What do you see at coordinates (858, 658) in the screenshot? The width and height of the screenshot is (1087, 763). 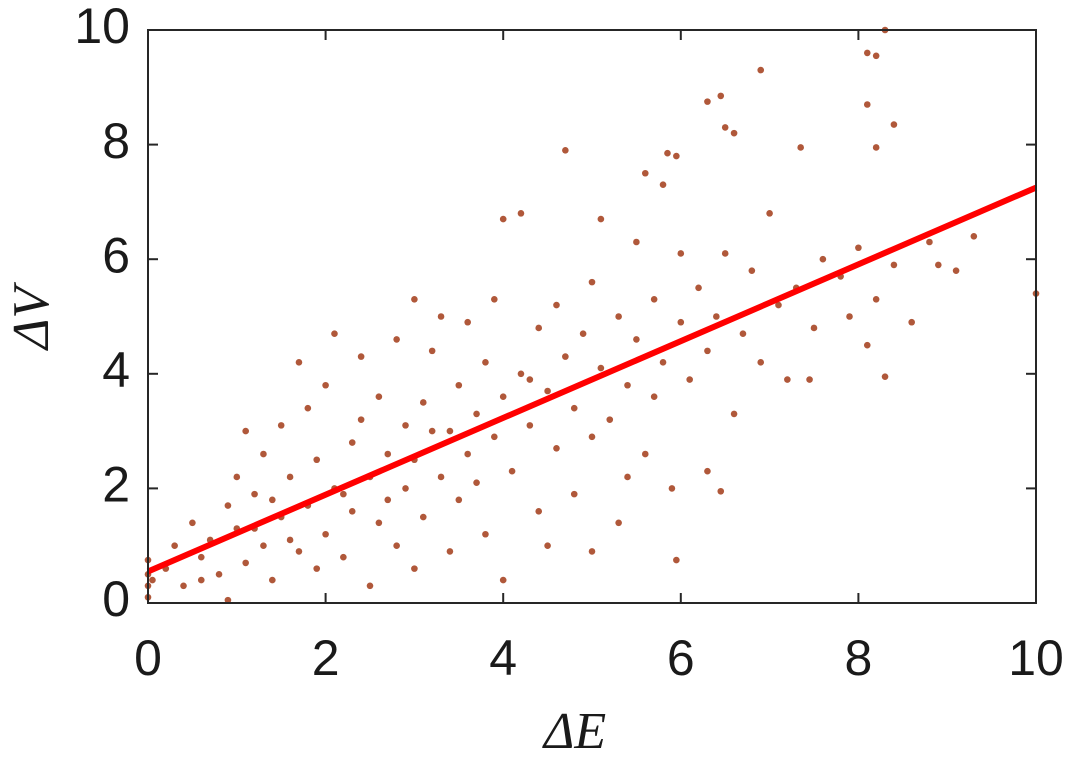 I see `x-tick-label: 8` at bounding box center [858, 658].